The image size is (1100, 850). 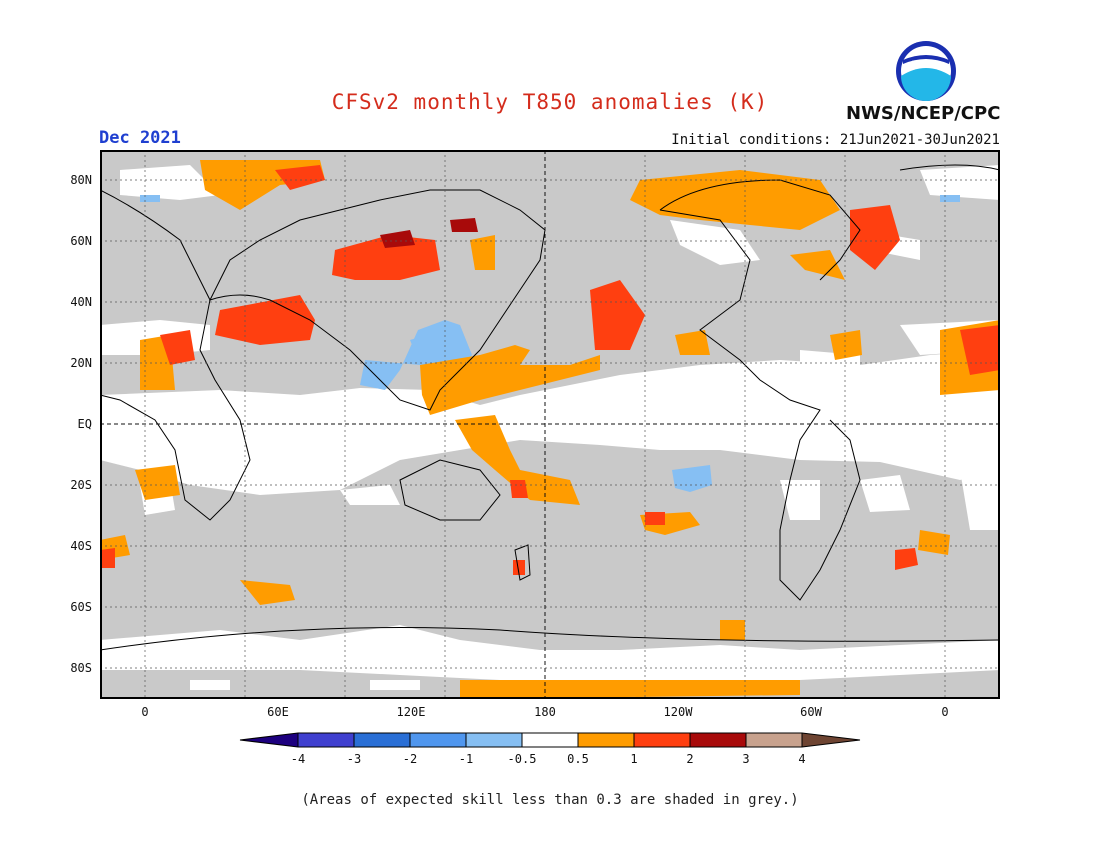 I want to click on scale-tick-label: -1, so click(x=466, y=759).